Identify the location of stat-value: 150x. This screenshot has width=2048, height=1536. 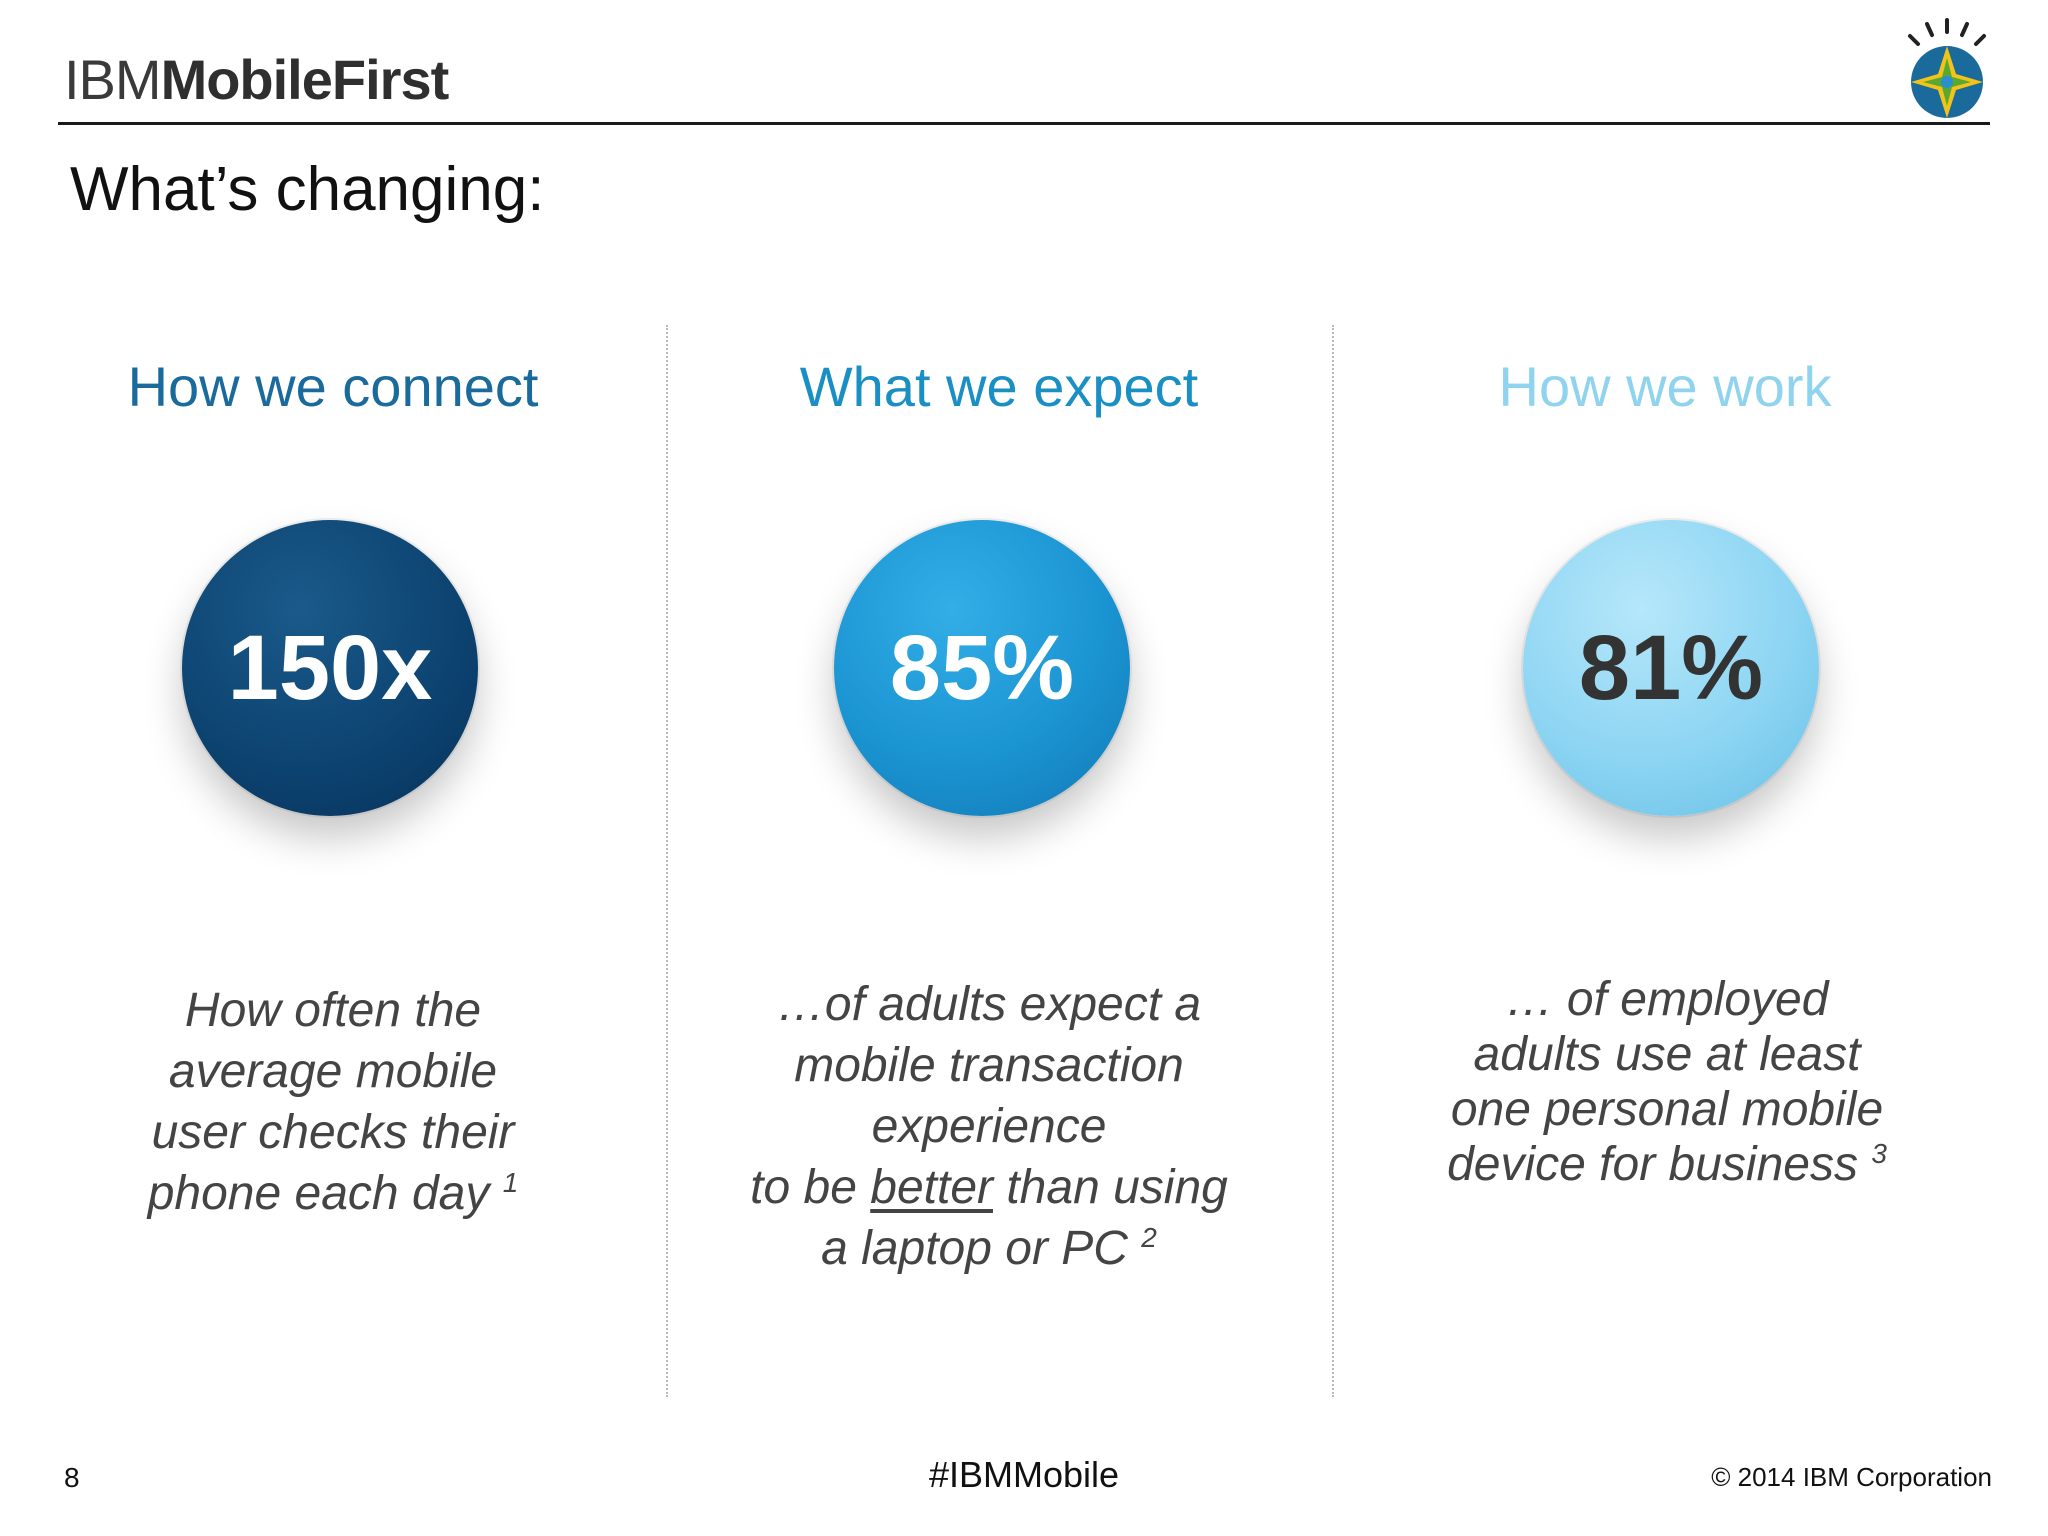
(330, 668).